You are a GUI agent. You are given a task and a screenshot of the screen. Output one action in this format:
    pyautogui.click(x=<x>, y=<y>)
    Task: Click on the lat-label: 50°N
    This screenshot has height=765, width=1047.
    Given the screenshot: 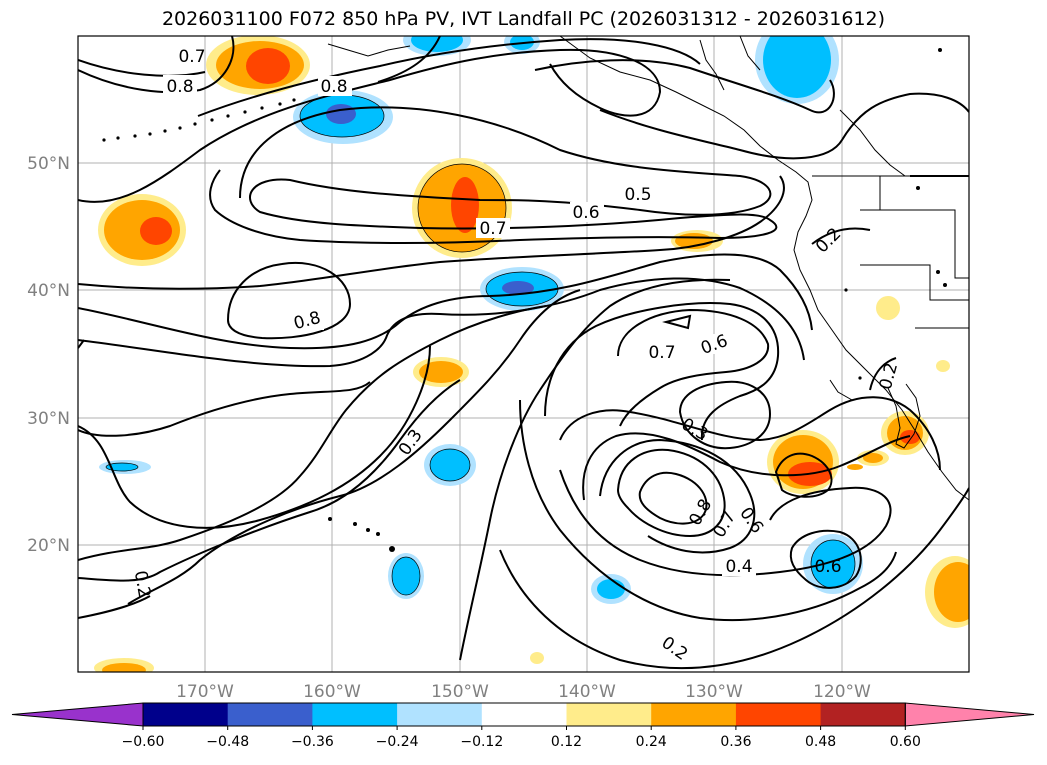 What is the action you would take?
    pyautogui.click(x=48, y=164)
    